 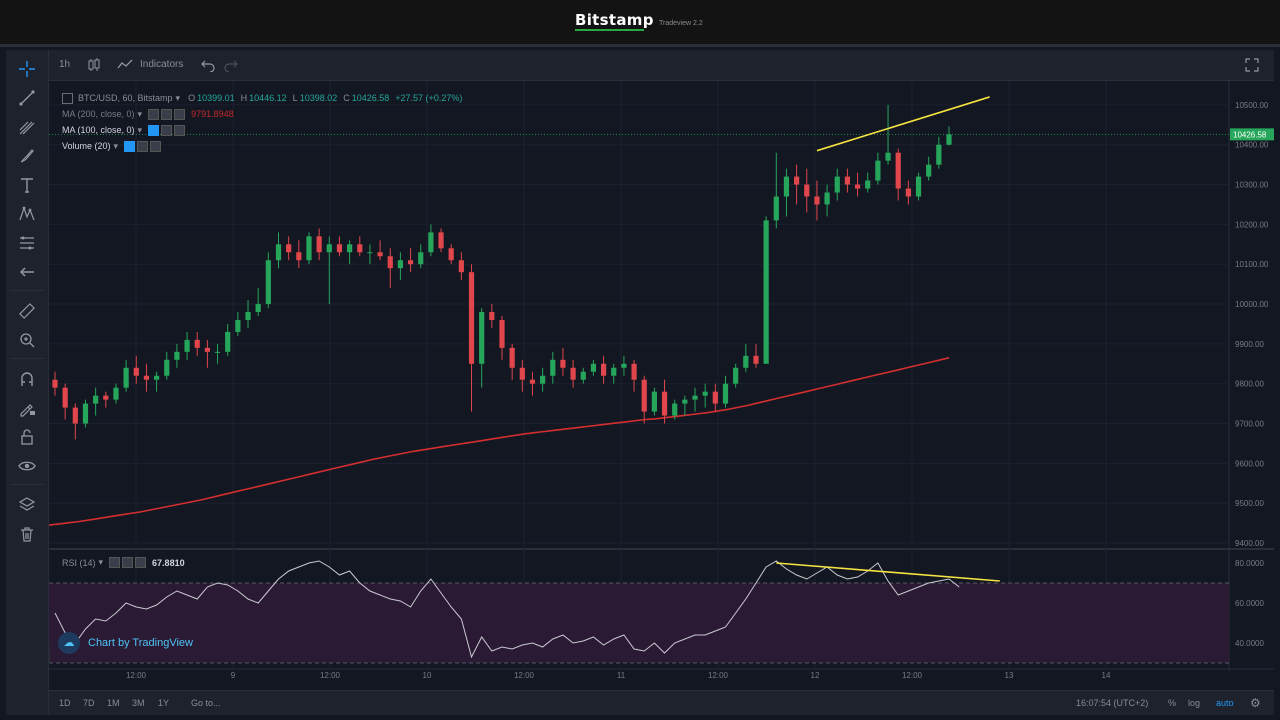 What do you see at coordinates (1252, 65) in the screenshot?
I see `fullscreen-icon` at bounding box center [1252, 65].